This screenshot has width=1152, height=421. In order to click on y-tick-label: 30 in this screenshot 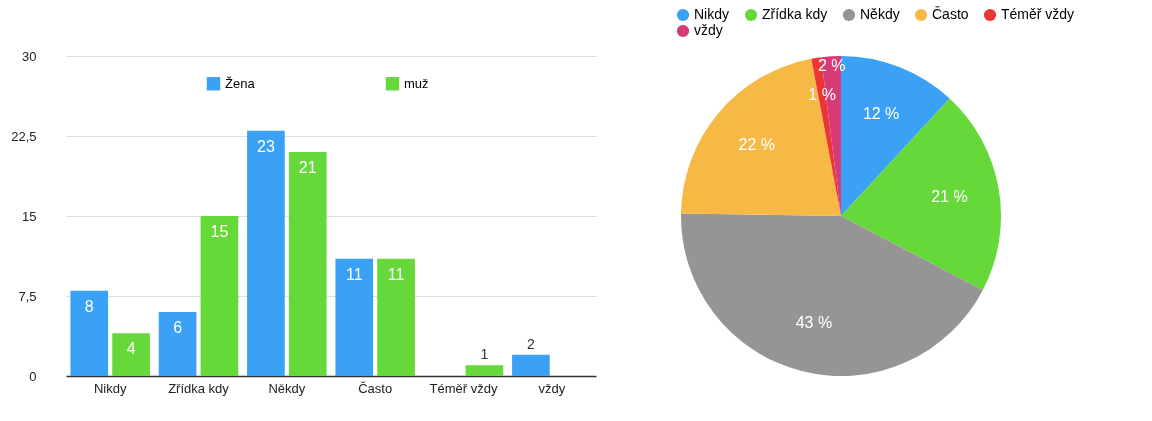, I will do `click(29, 56)`.